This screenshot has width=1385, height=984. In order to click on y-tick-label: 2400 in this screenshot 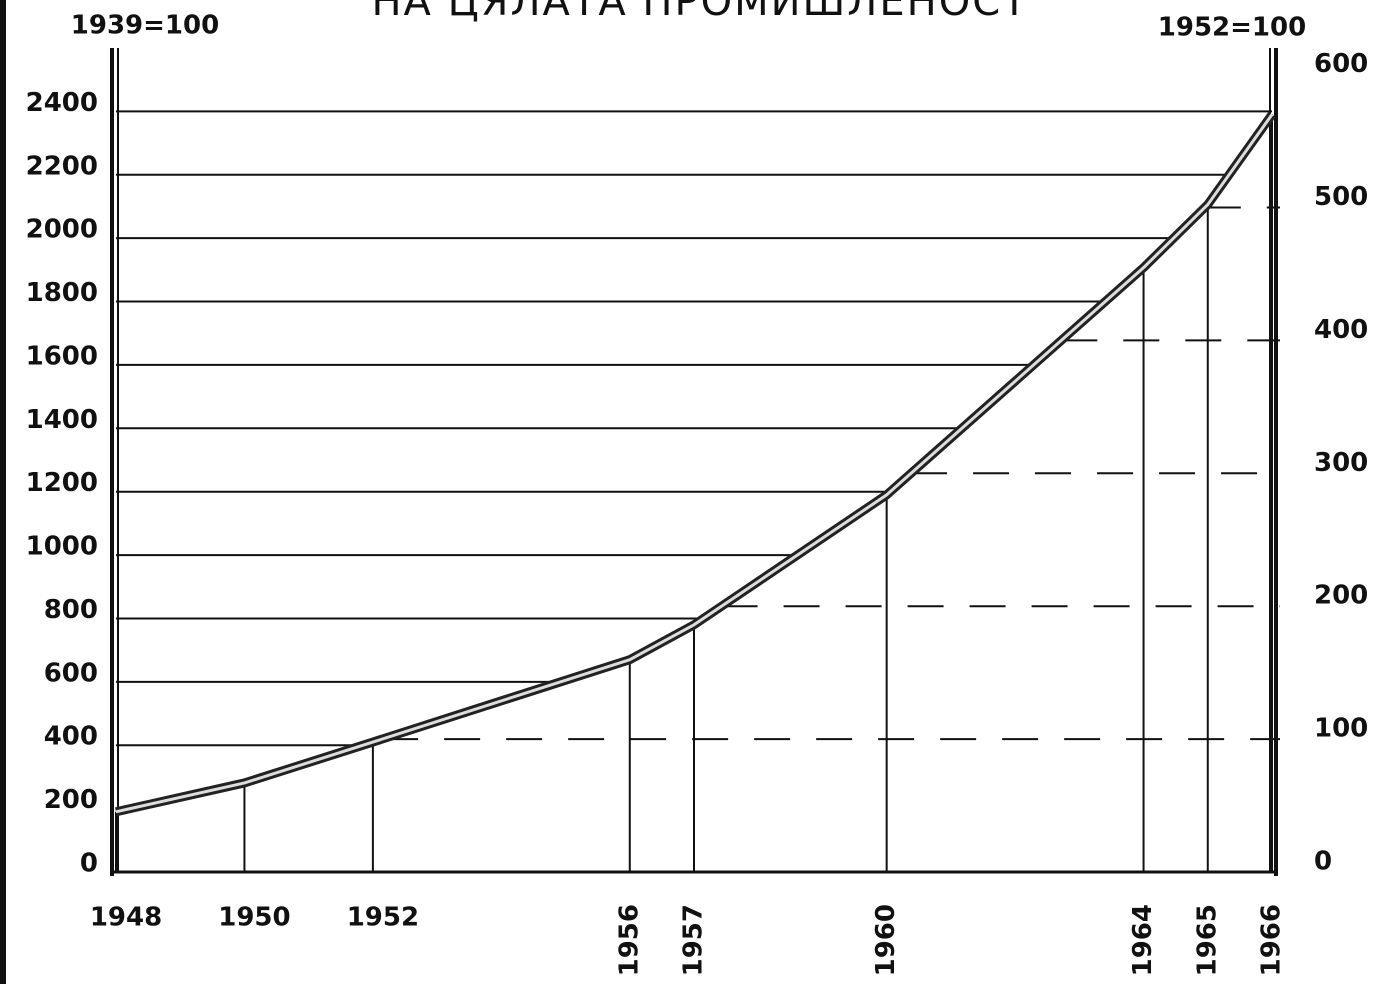, I will do `click(62, 103)`.